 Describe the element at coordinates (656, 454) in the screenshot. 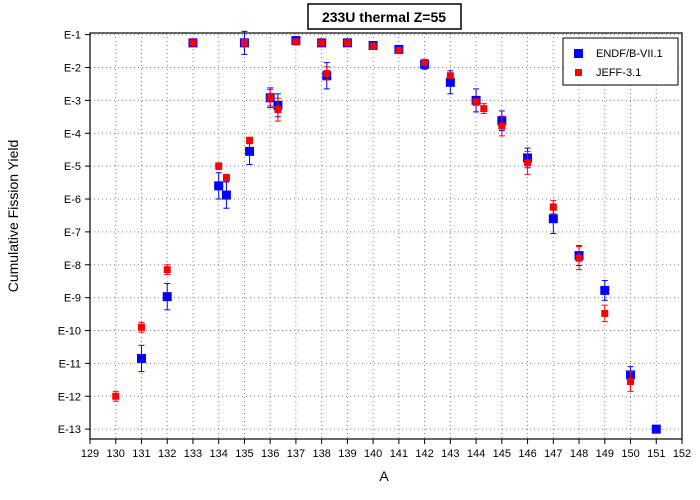

I see `x-tick-label: 151` at that location.